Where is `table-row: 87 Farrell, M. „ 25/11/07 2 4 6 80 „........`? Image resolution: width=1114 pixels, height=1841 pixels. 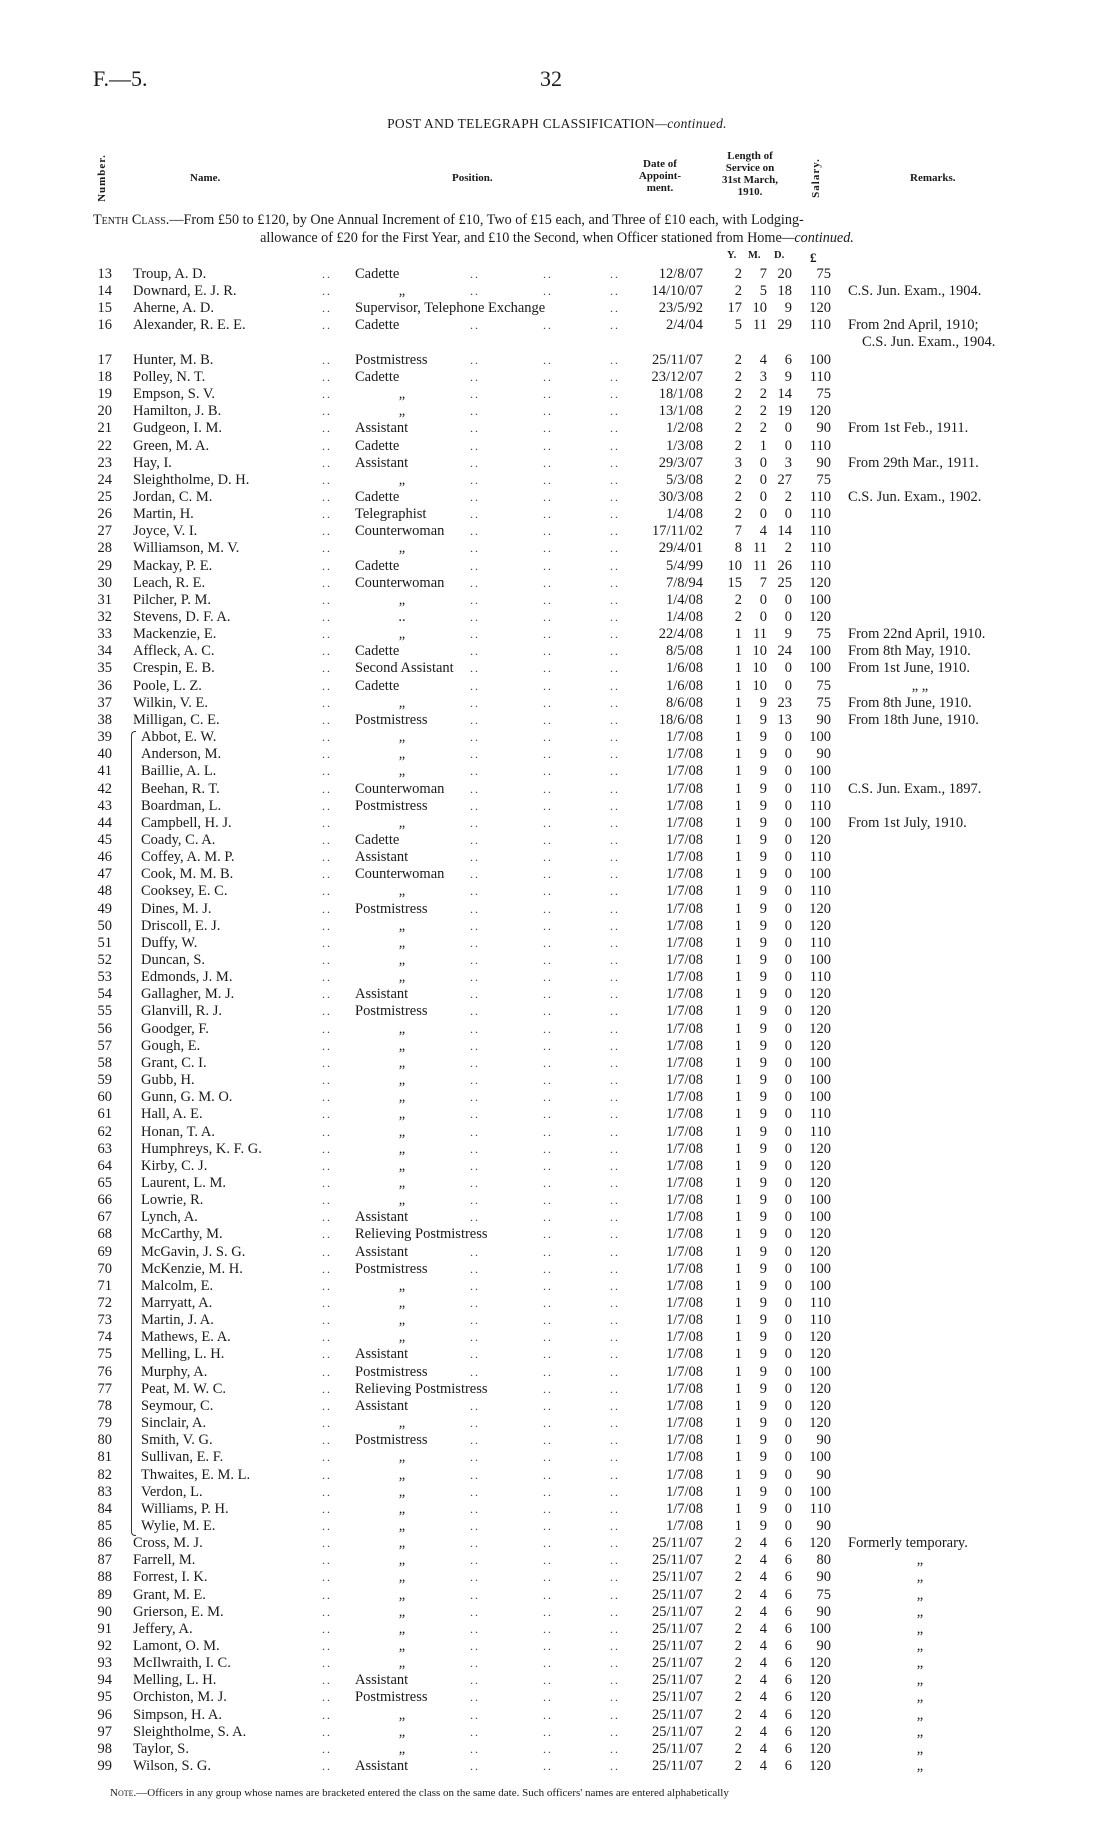 table-row: 87 Farrell, M. „ 25/11/07 2 4 6 80 „........ is located at coordinates (557, 1560).